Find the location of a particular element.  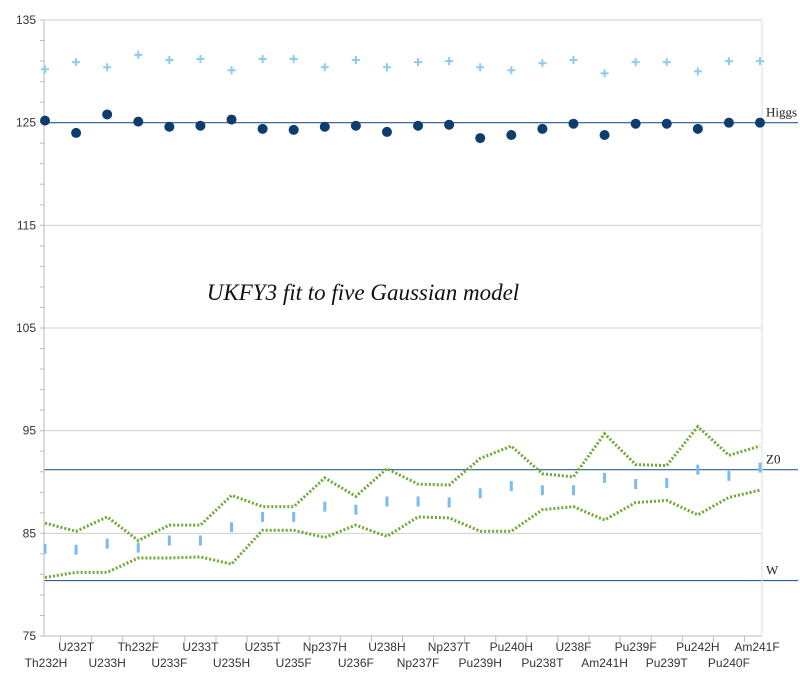

y-tick-label: 105 is located at coordinates (26, 328).